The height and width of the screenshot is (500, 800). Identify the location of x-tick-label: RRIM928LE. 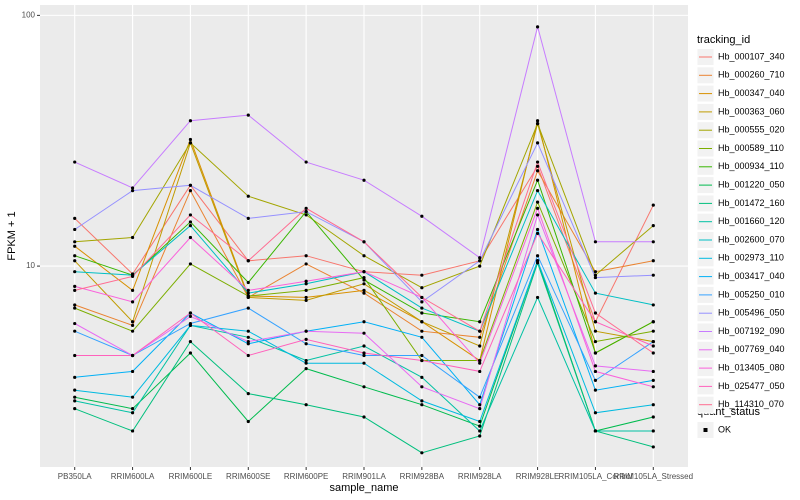
(538, 476).